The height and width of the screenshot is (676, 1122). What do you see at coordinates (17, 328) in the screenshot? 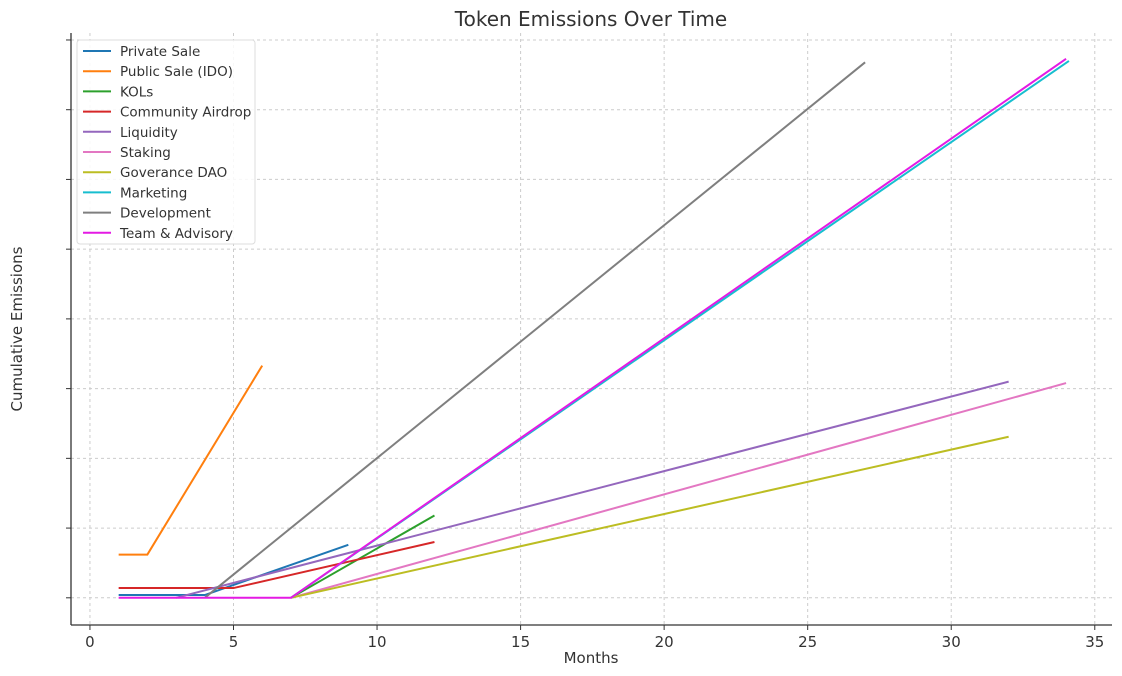
I see `y-axis-label: Cumulative Emissions` at bounding box center [17, 328].